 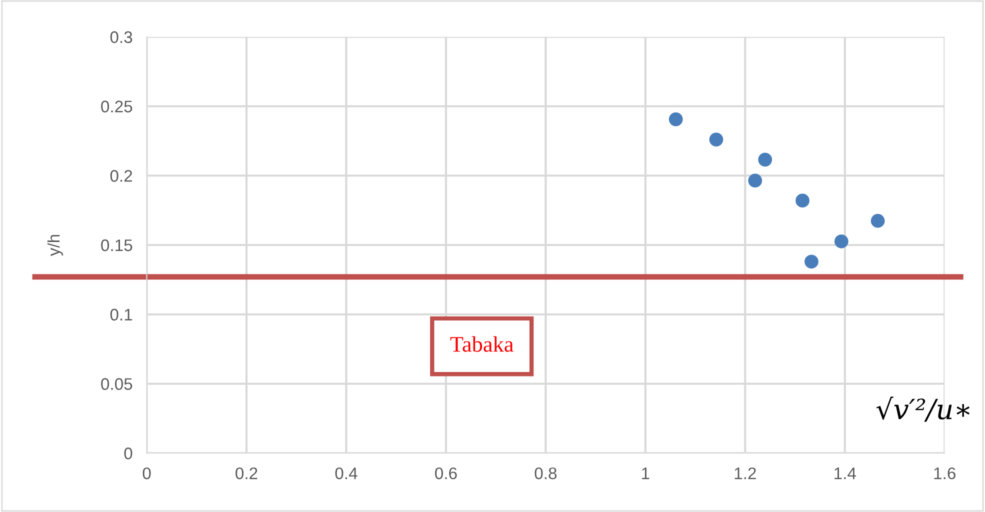 What do you see at coordinates (346, 473) in the screenshot?
I see `x-tick-label: 0.4` at bounding box center [346, 473].